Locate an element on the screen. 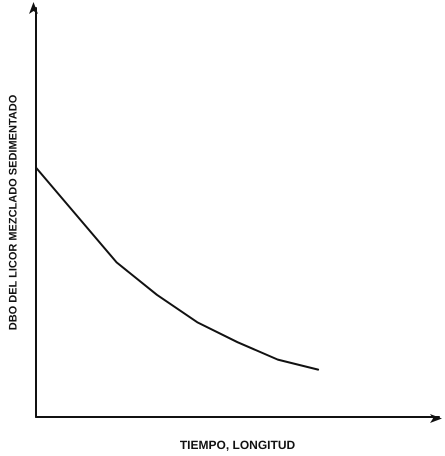 This screenshot has width=445, height=456. x-axis-title: TIEMPO, LONGITUD is located at coordinates (238, 445).